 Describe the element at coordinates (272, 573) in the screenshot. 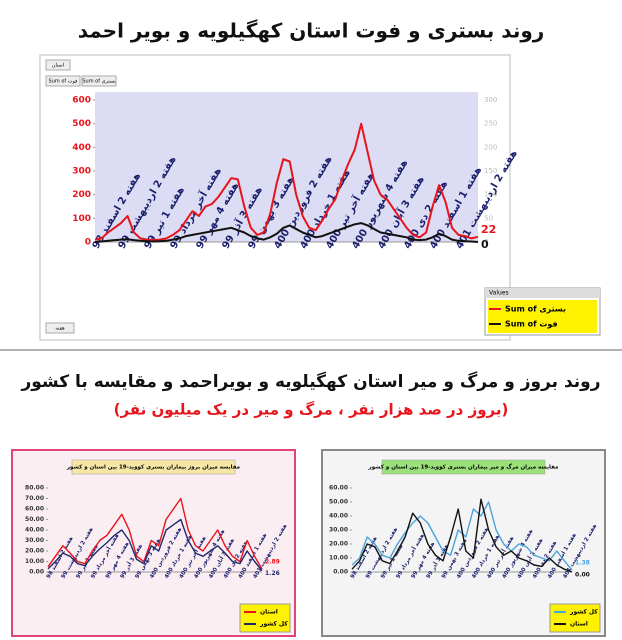

I see `end-value-label: 1.26` at that location.